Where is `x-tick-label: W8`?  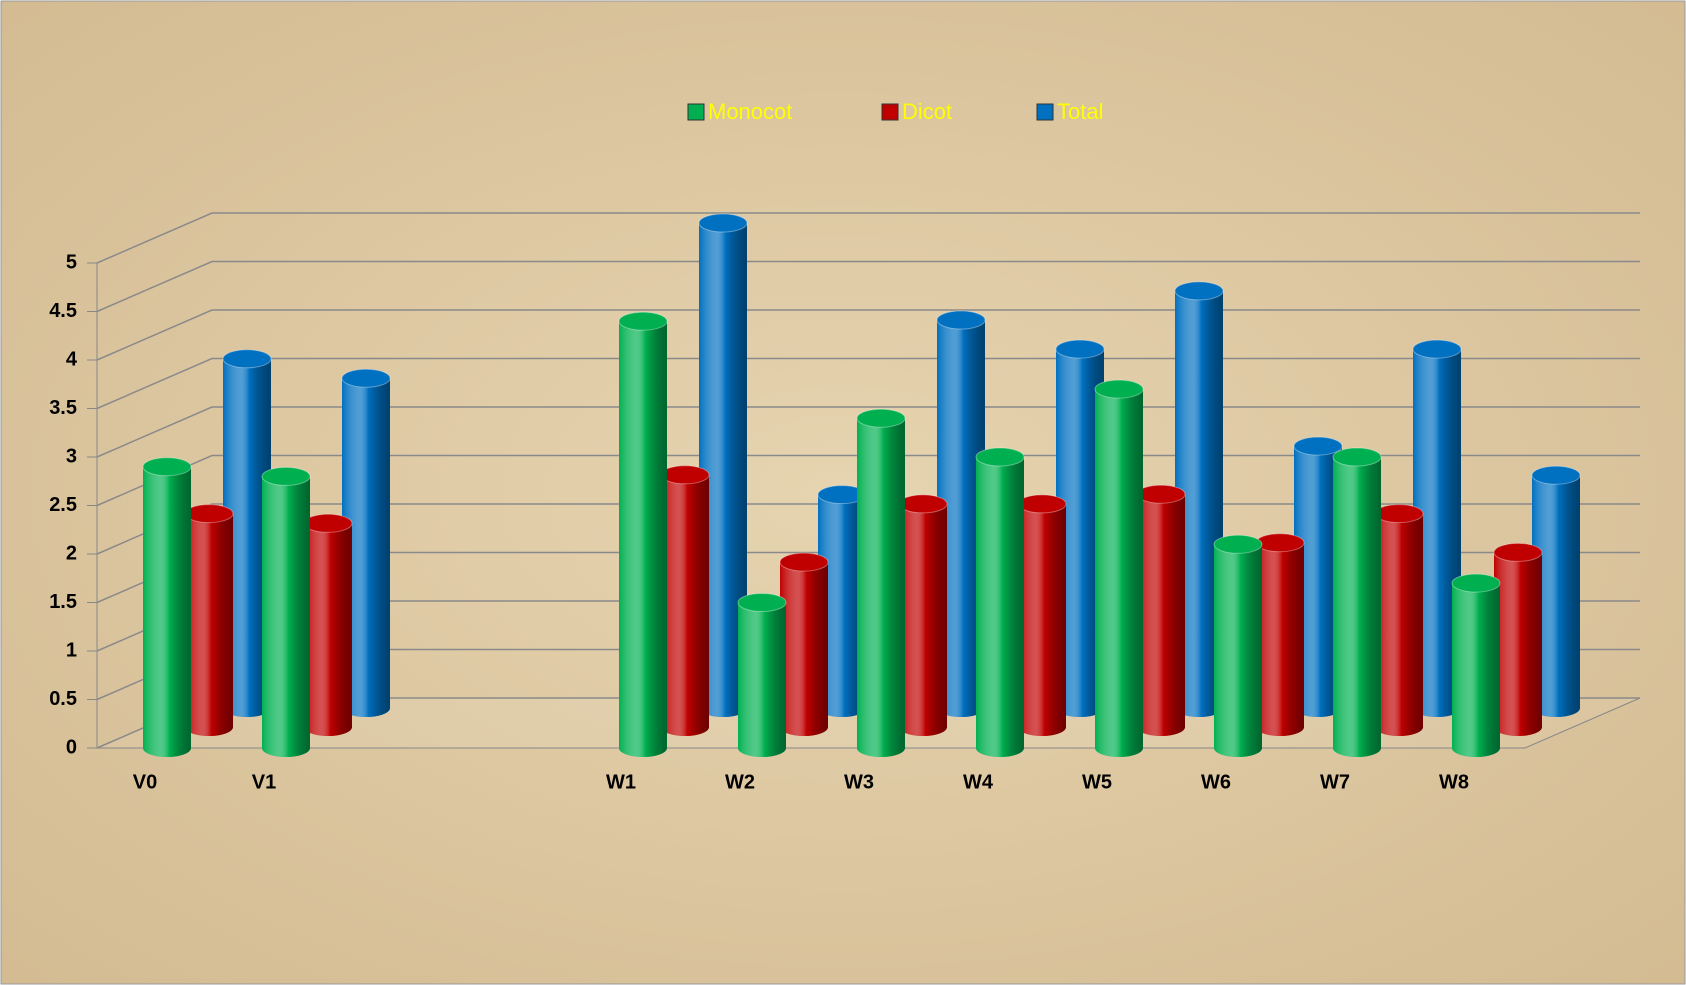
x-tick-label: W8 is located at coordinates (1454, 782).